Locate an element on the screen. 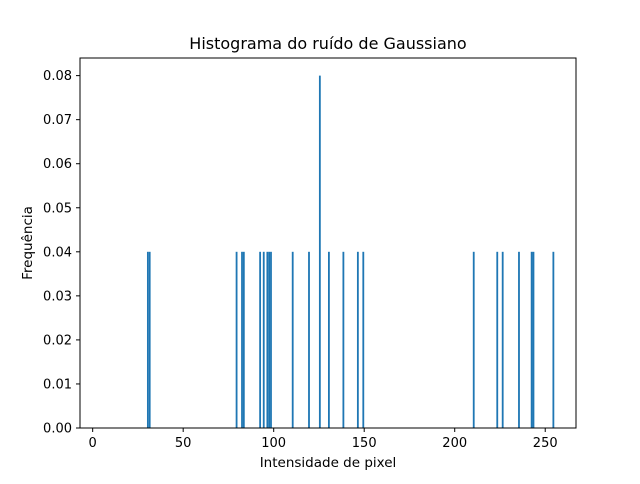 The image size is (640, 484). x-tick-label: 250 is located at coordinates (545, 443).